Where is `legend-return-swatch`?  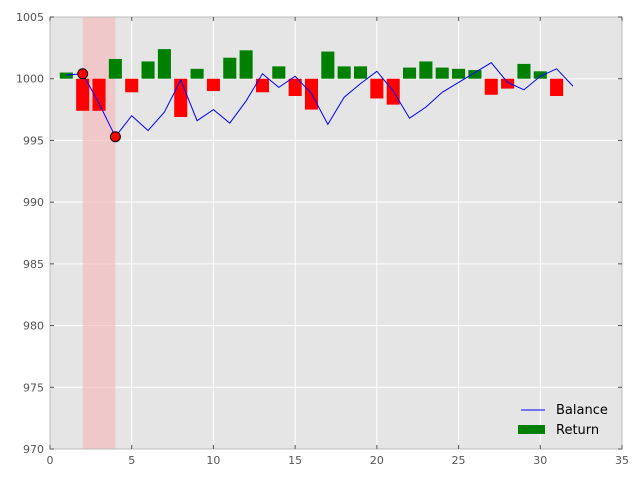
legend-return-swatch is located at coordinates (531, 429).